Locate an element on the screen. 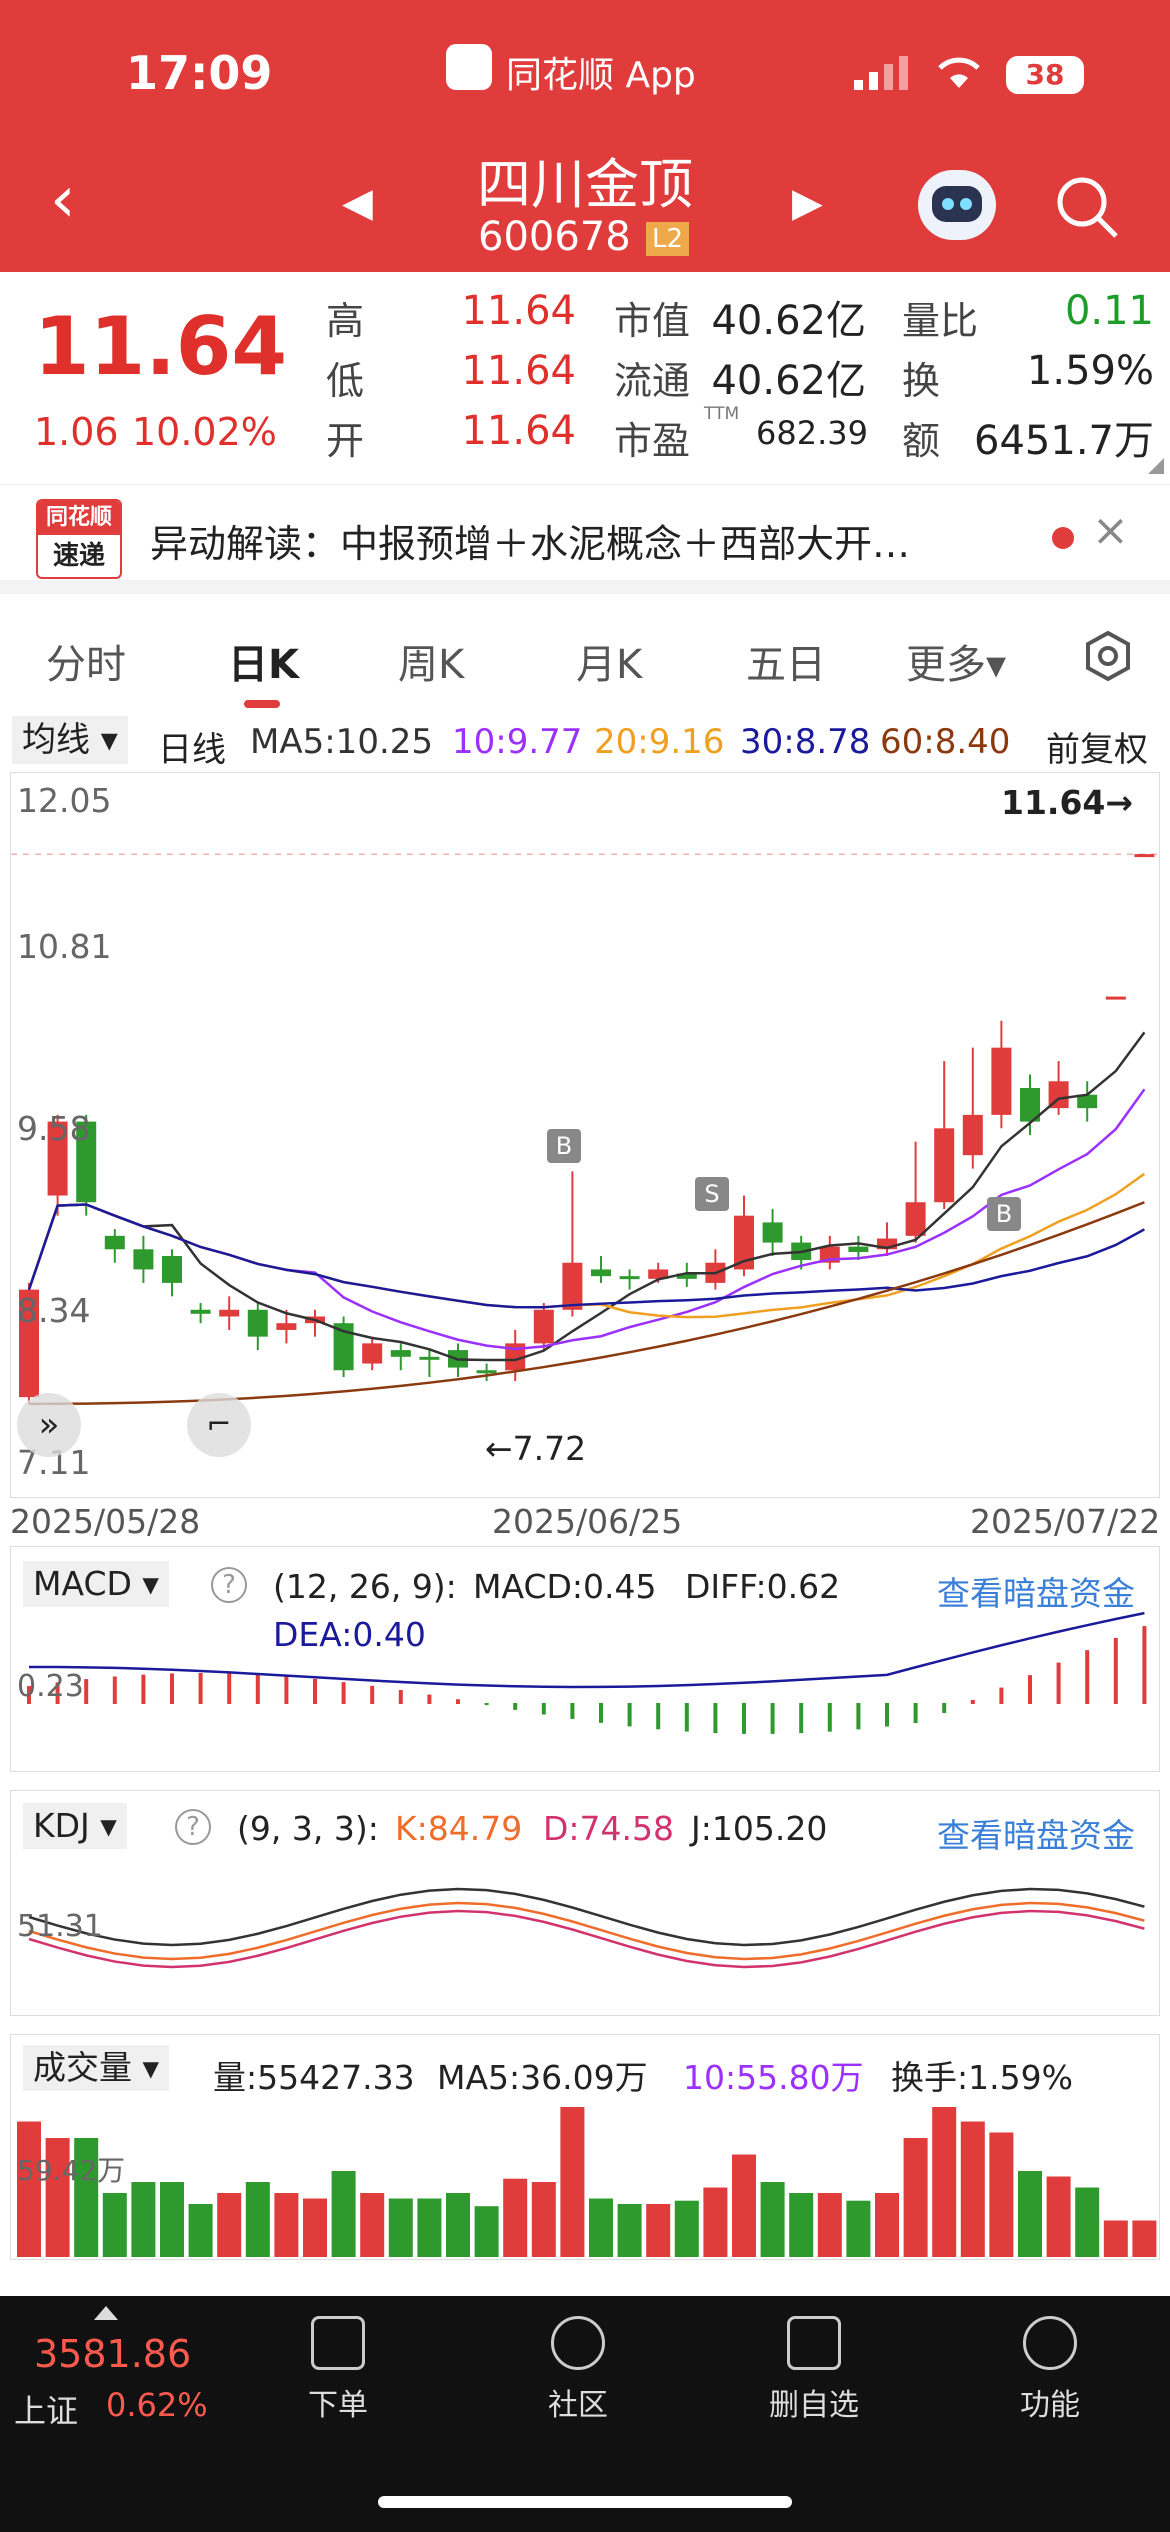 This screenshot has width=1170, height=2532. close-icon: × is located at coordinates (1110, 530).